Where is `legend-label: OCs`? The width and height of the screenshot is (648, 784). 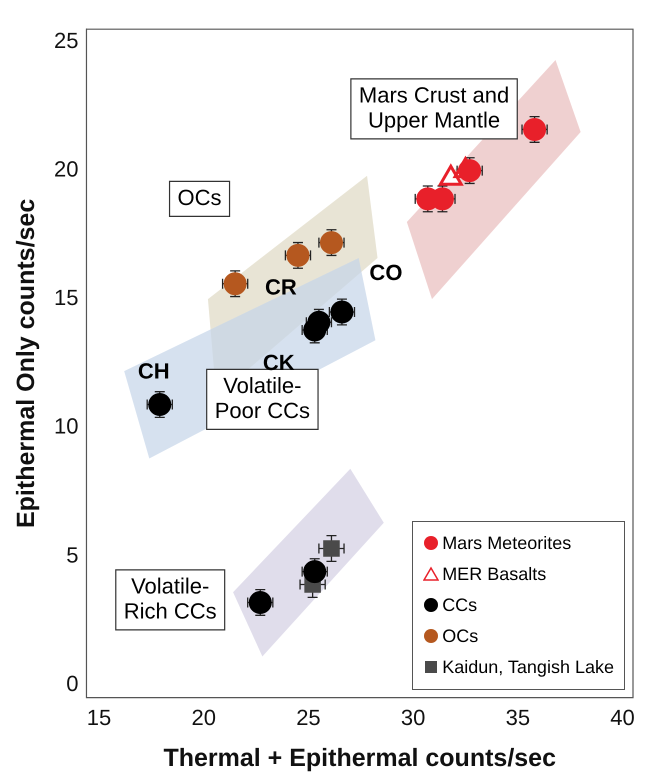 legend-label: OCs is located at coordinates (460, 636).